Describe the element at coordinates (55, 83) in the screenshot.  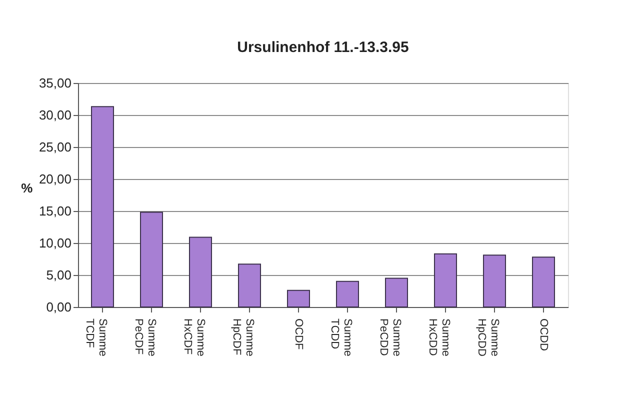
I see `y-tick-label: 35,00` at that location.